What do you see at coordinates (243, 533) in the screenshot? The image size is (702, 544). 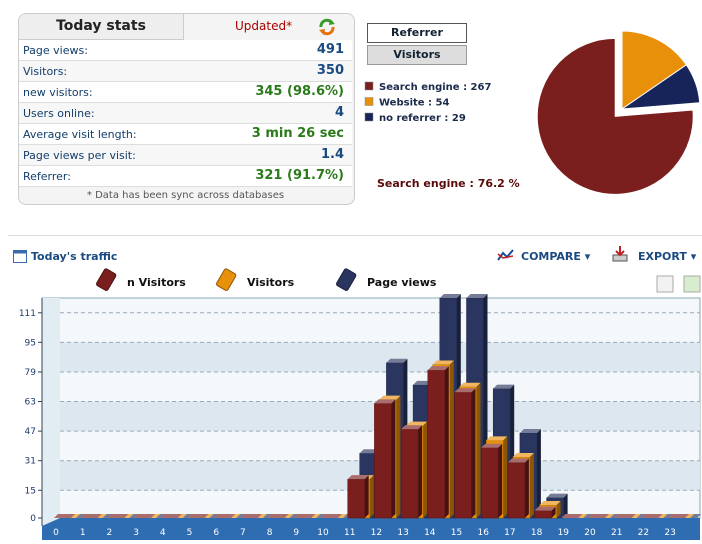 I see `x-tick-label: 7` at bounding box center [243, 533].